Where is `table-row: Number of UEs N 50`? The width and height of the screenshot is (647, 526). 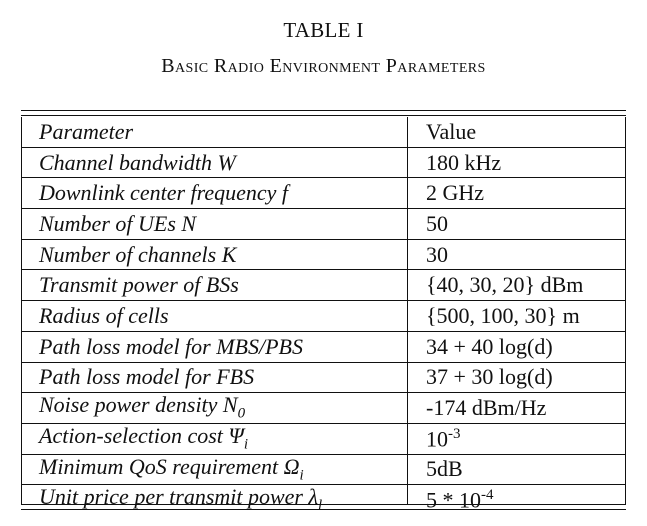
table-row: Number of UEs N 50 is located at coordinates (323, 224).